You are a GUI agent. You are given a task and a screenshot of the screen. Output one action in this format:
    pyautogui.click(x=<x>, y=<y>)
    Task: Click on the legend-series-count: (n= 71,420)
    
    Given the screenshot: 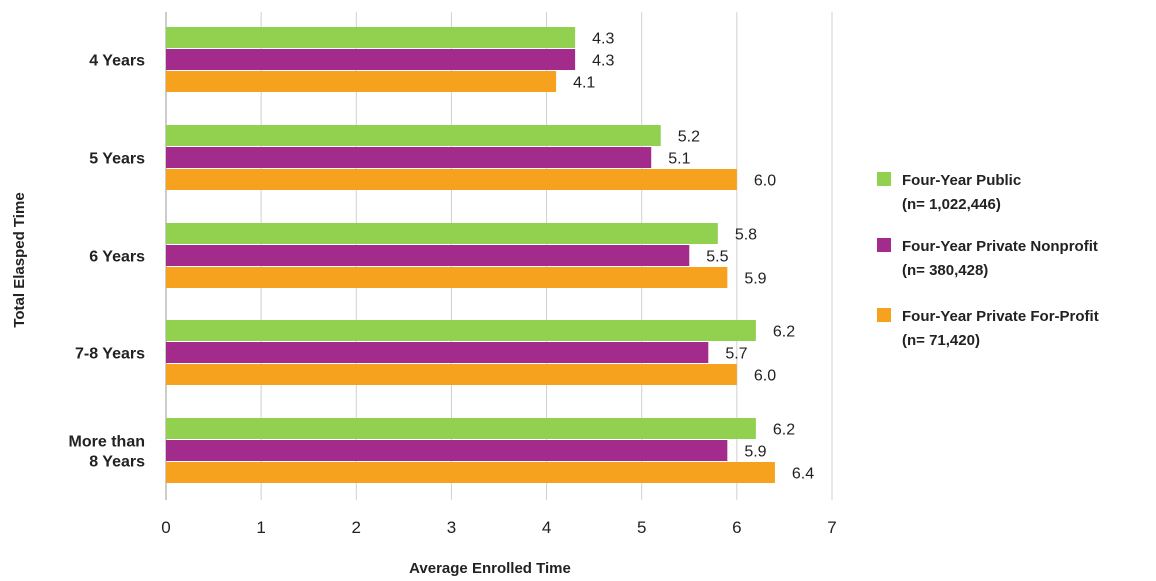 What is the action you would take?
    pyautogui.click(x=941, y=340)
    